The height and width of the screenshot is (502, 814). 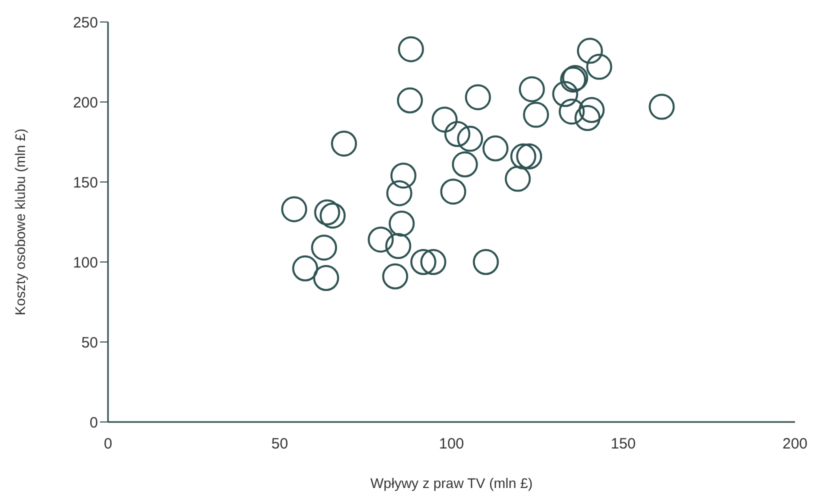 I want to click on y-tick-label: 50, so click(x=89, y=343).